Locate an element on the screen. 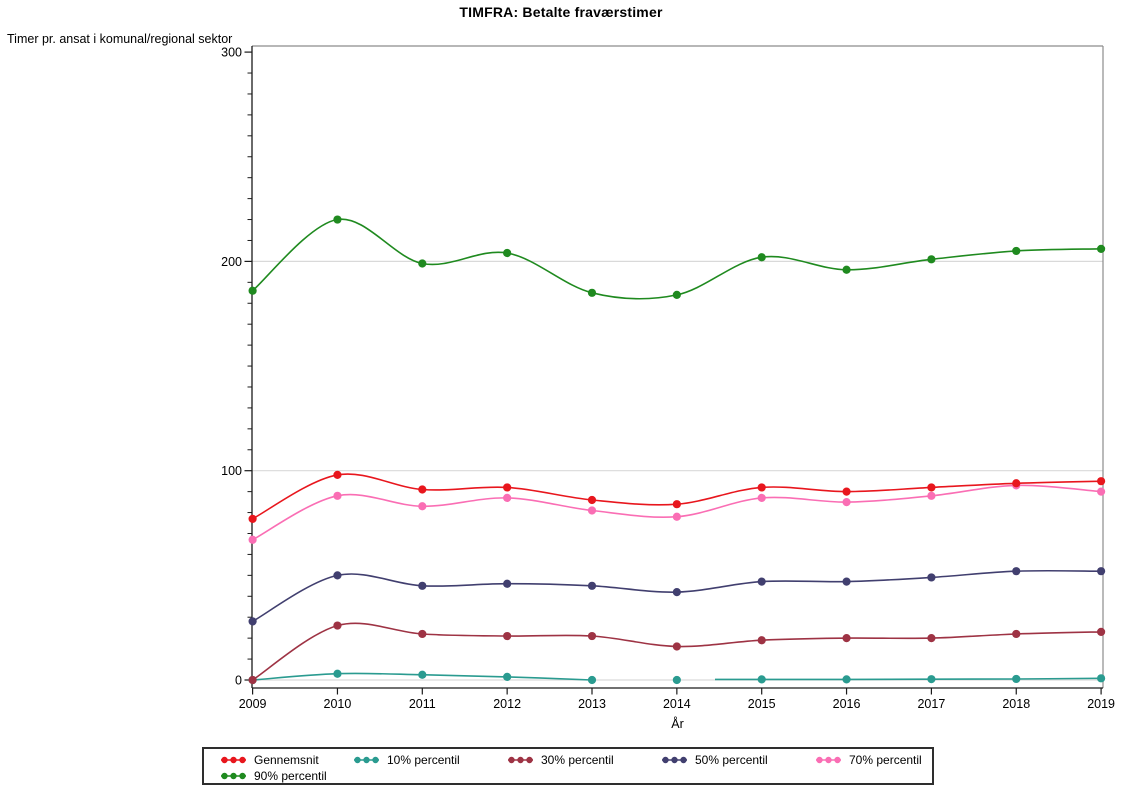  series-line-30-percentil is located at coordinates (677, 651).